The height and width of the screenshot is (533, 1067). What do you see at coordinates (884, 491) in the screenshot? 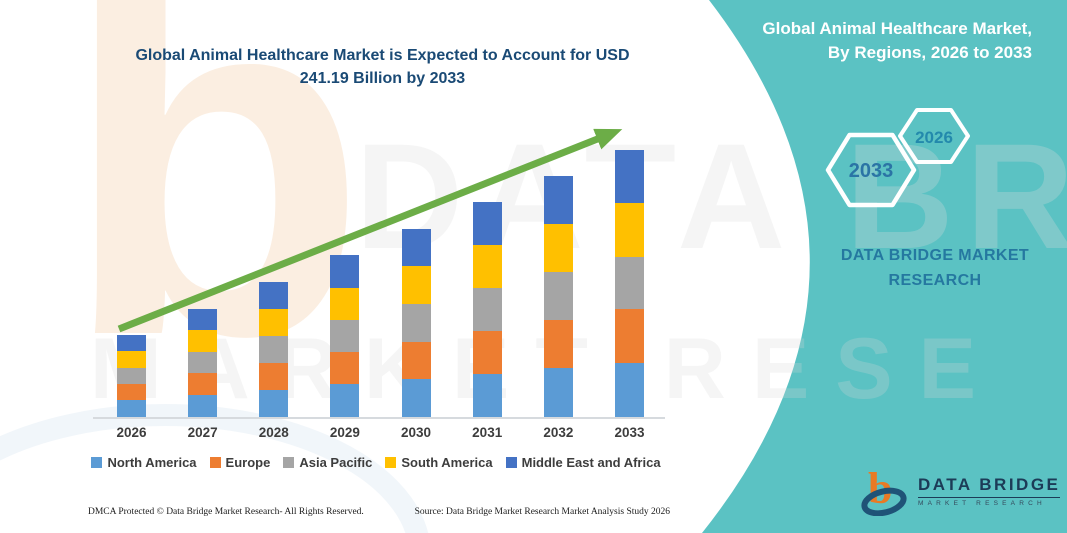
I see `data-bridge-logo-icon: b` at bounding box center [884, 491].